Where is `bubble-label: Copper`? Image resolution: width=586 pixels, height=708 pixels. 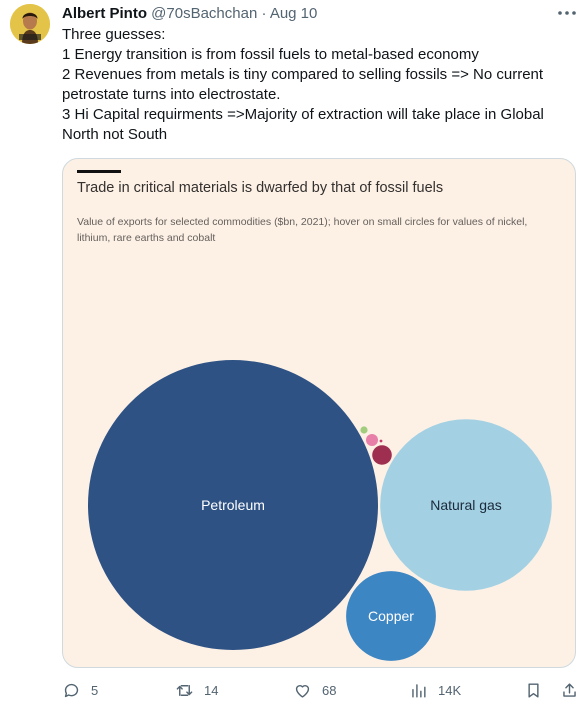 bubble-label: Copper is located at coordinates (391, 616).